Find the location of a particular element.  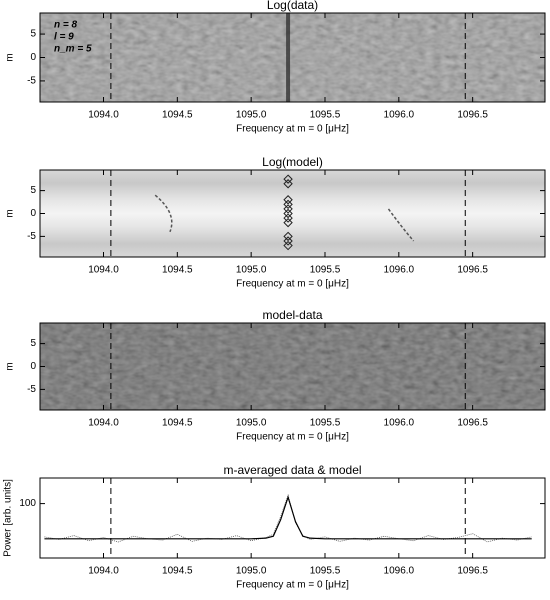

panel-title: model-data is located at coordinates (292, 315).